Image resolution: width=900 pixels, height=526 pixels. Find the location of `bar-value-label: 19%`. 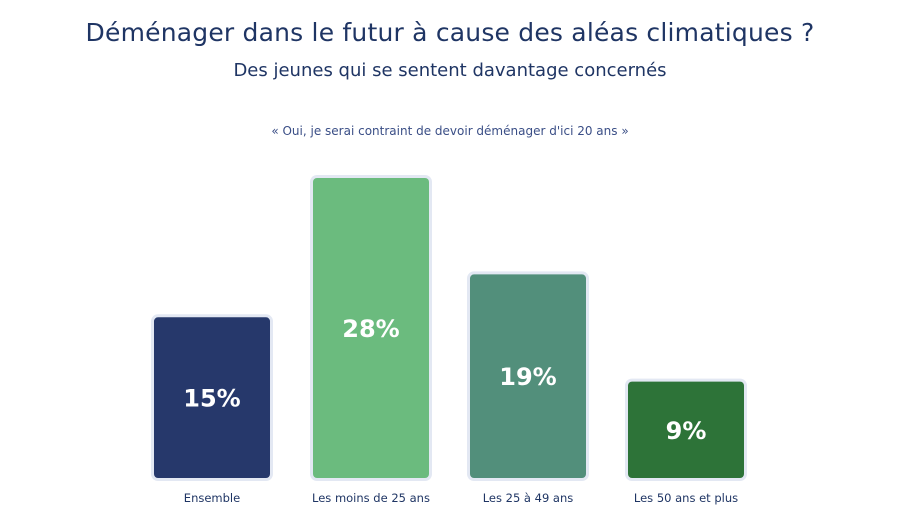

bar-value-label: 19% is located at coordinates (527, 377).